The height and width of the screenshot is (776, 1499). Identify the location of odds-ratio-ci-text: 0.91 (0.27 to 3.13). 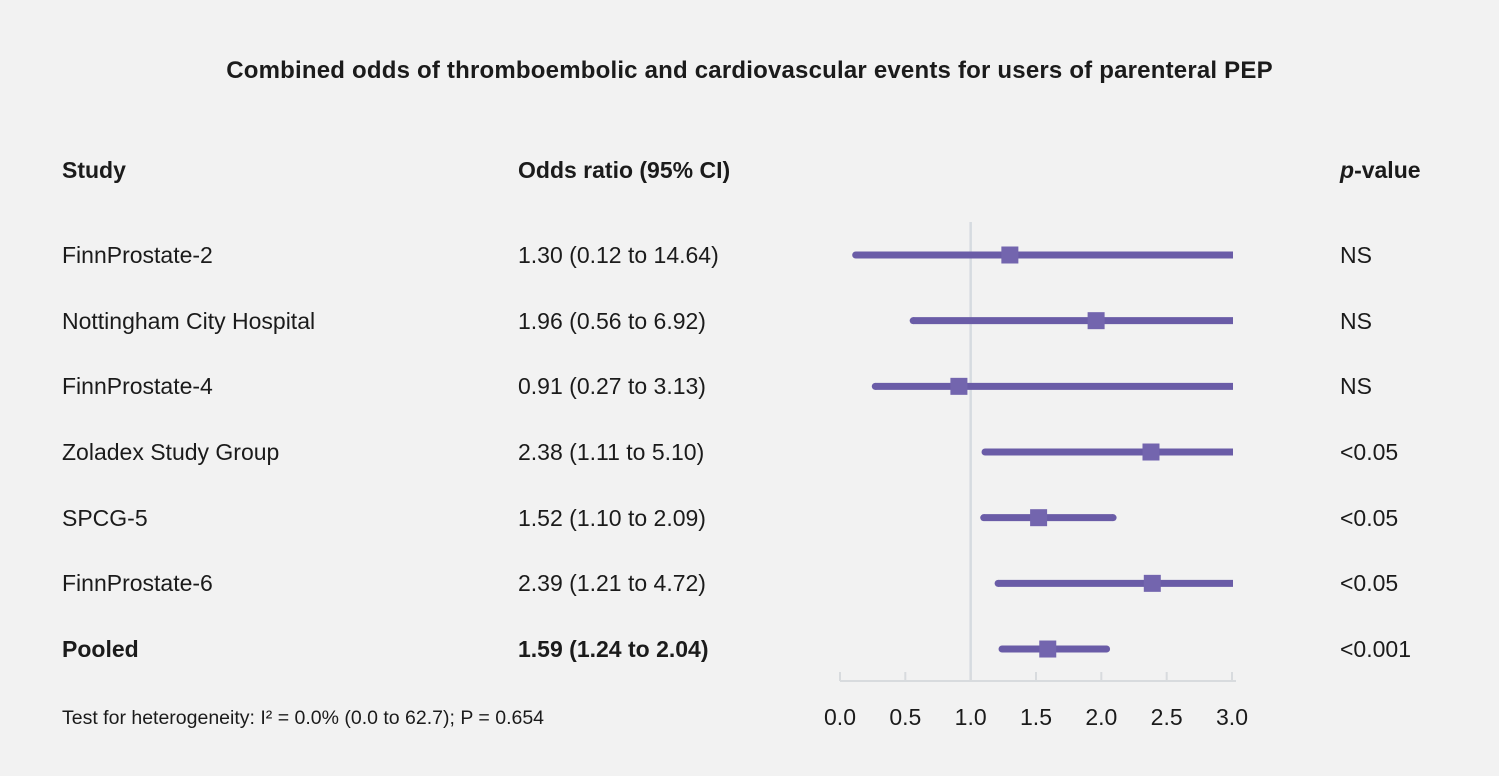
(612, 386).